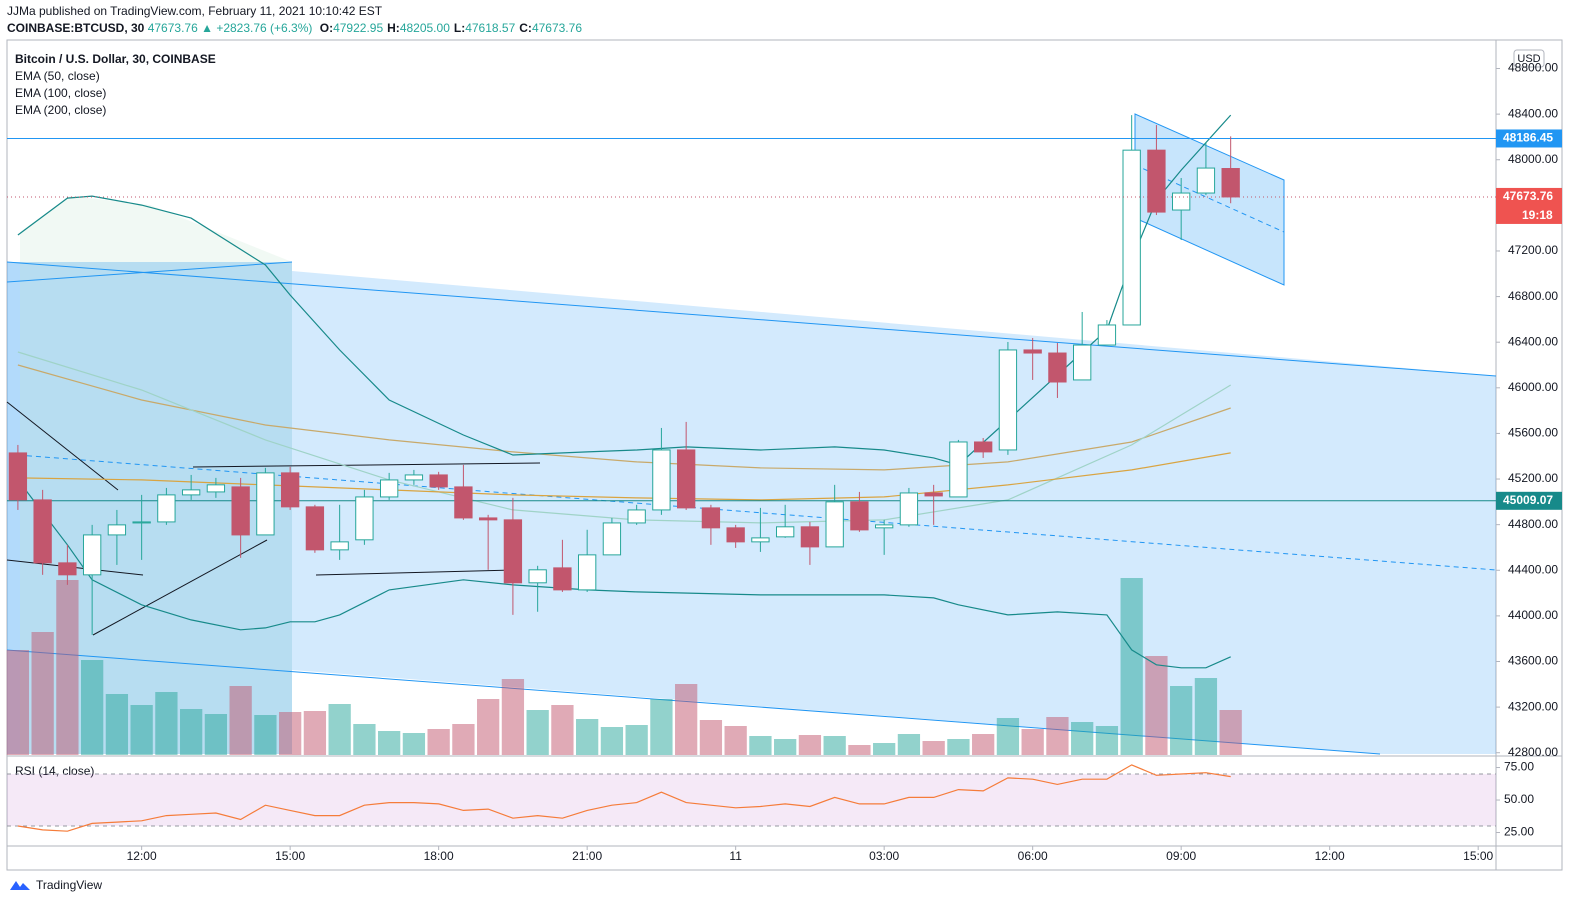 The image size is (1571, 908). I want to click on y-tick-label: 47200.00, so click(1533, 250).